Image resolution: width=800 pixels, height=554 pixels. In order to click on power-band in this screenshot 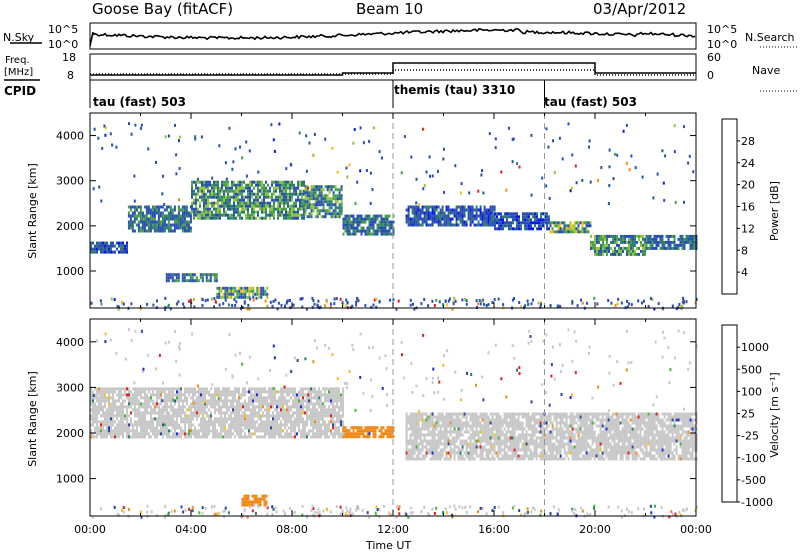, I will do `click(242, 292)`.